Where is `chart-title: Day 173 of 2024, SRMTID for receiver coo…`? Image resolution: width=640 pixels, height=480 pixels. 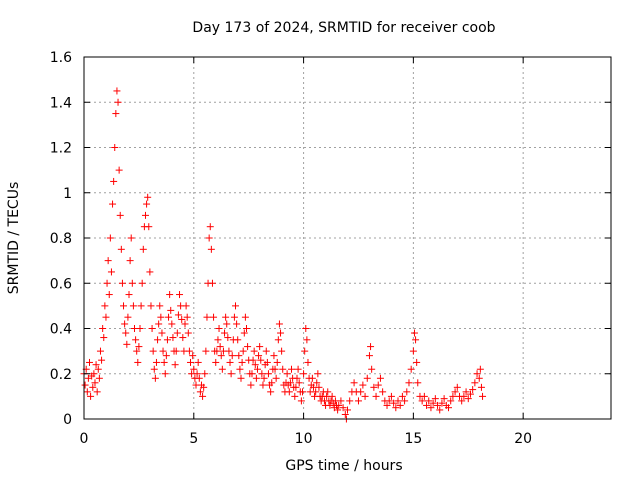 chart-title: Day 173 of 2024, SRMTID for receiver coo… is located at coordinates (343, 28).